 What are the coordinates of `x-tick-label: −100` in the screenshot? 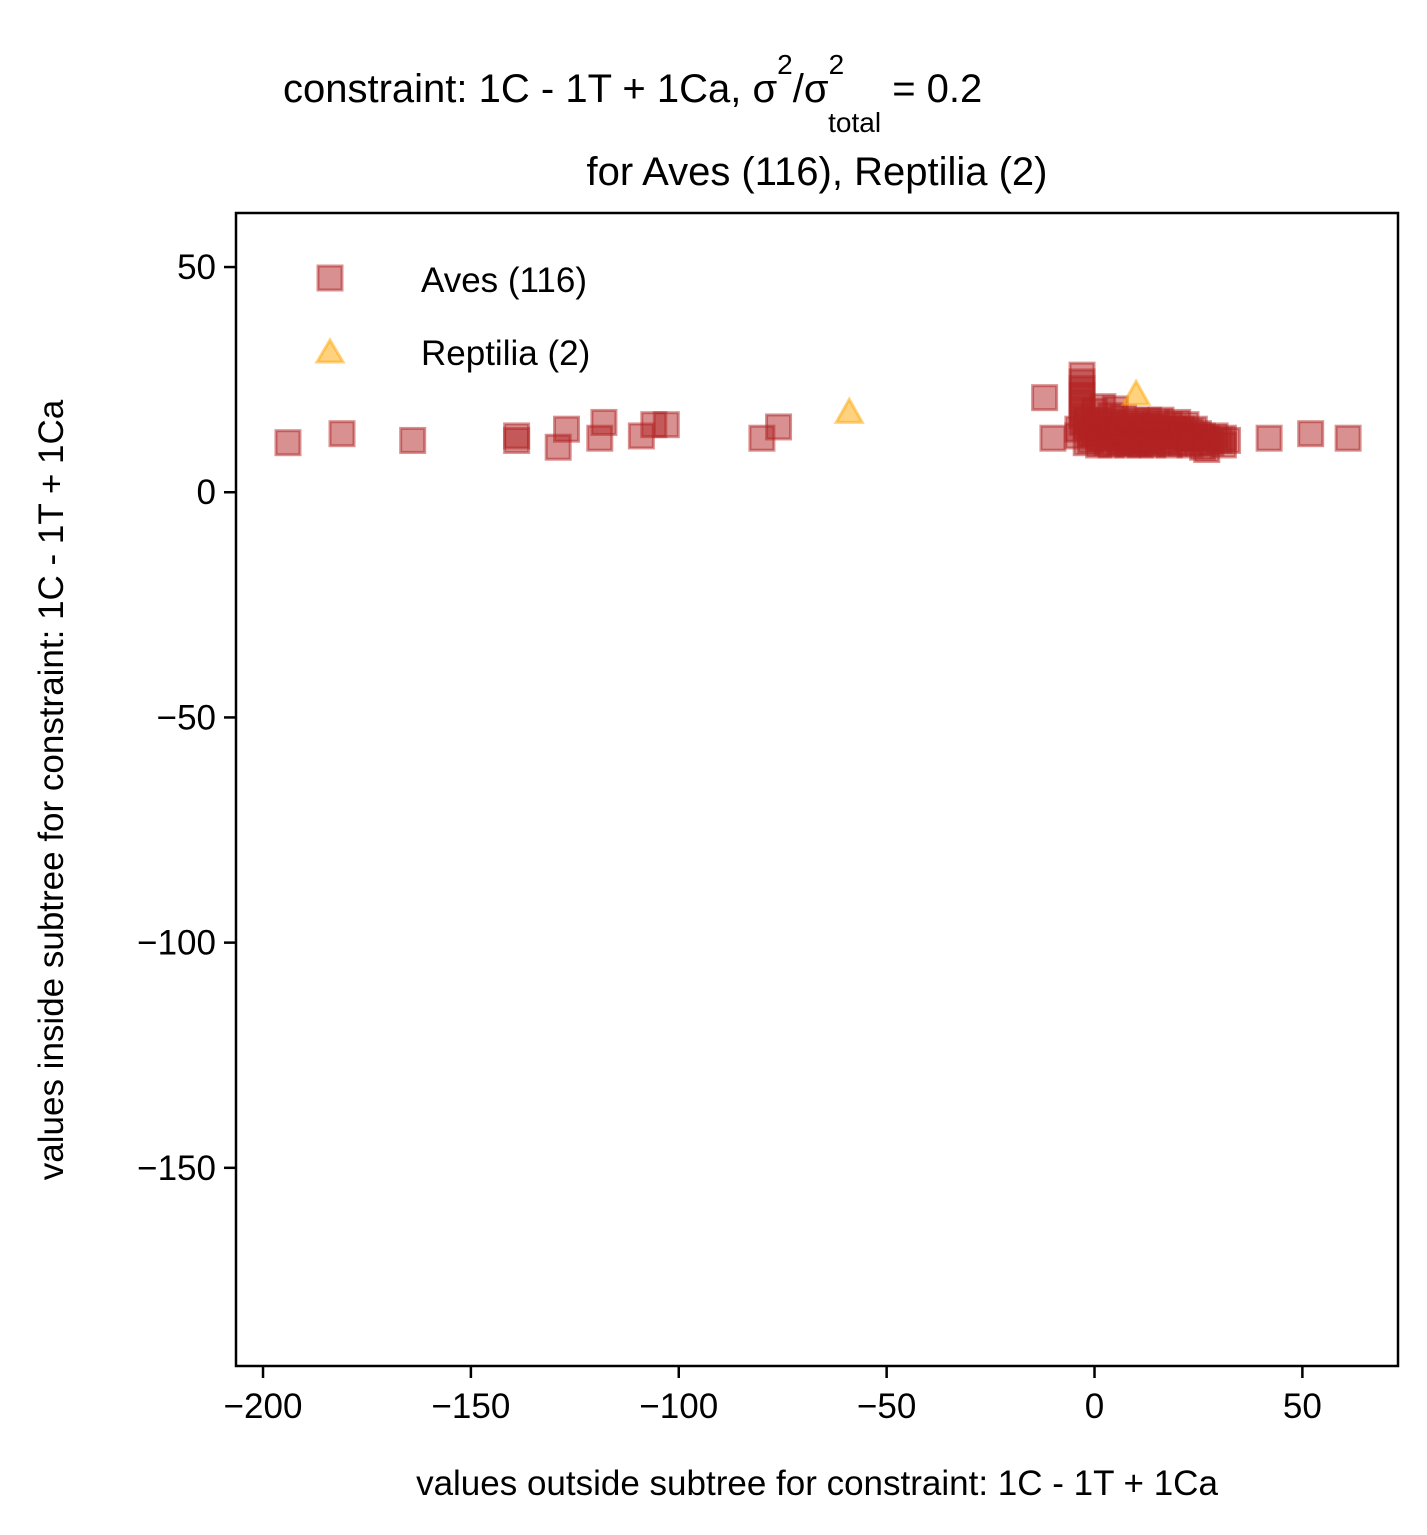 It's located at (678, 1406).